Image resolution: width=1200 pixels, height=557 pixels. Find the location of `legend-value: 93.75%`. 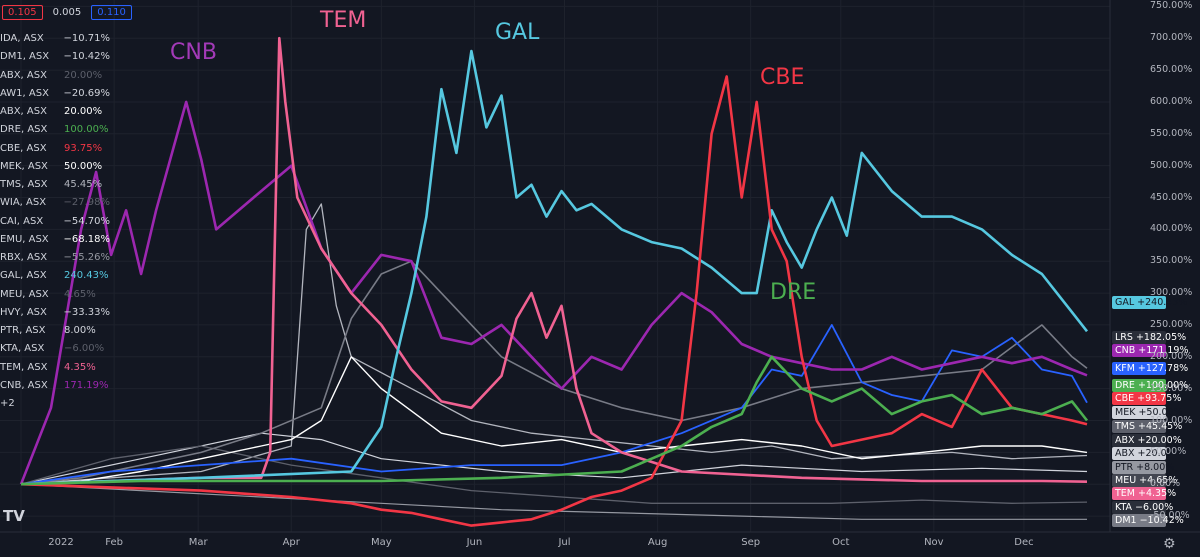

legend-value: 93.75% is located at coordinates (83, 148).